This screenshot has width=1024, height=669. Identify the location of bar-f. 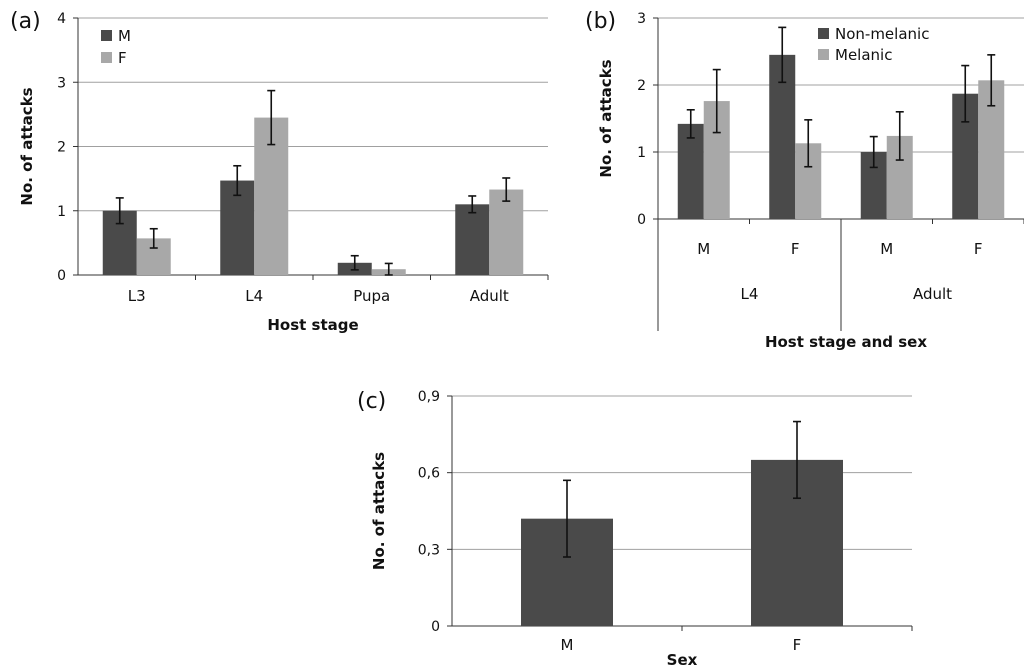
(506, 232).